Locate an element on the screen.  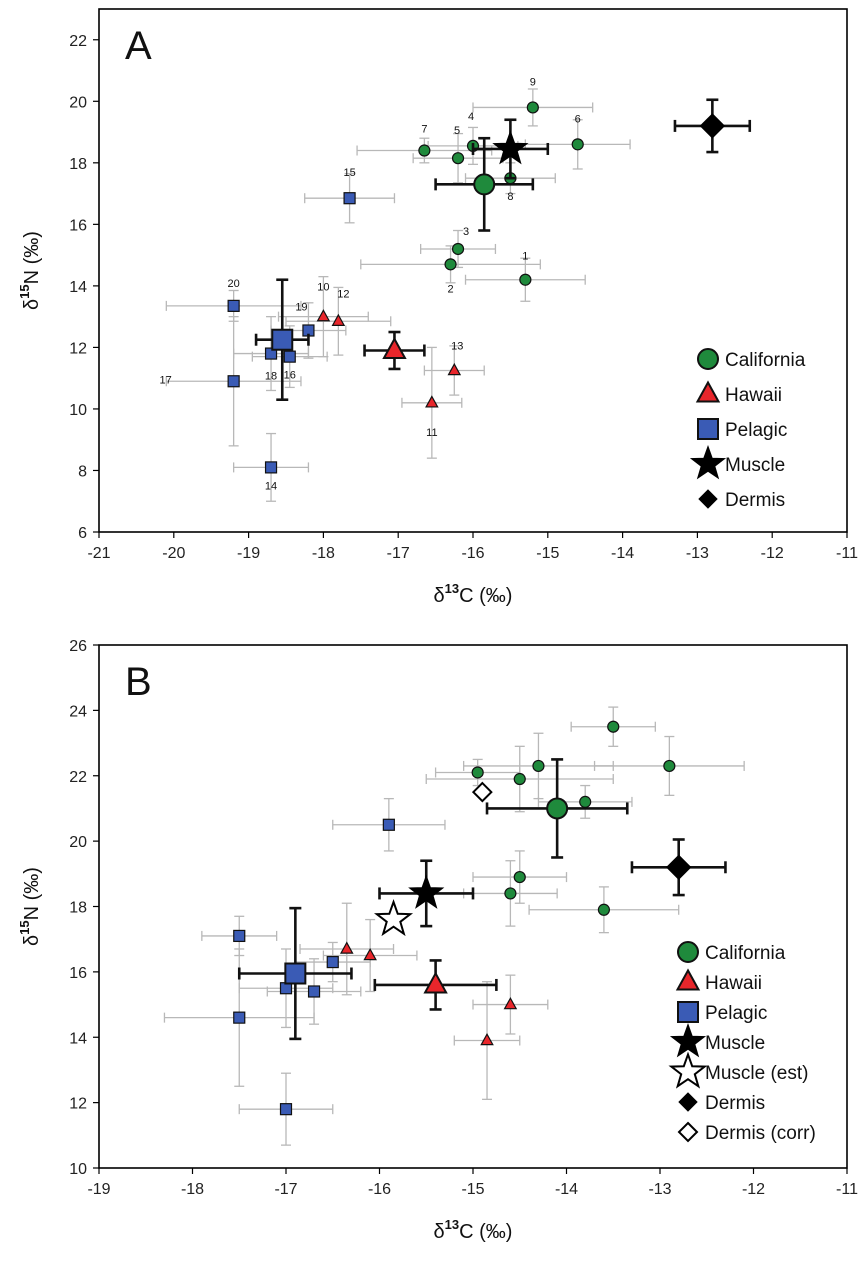
point-id-label: 12 is located at coordinates (343, 294).